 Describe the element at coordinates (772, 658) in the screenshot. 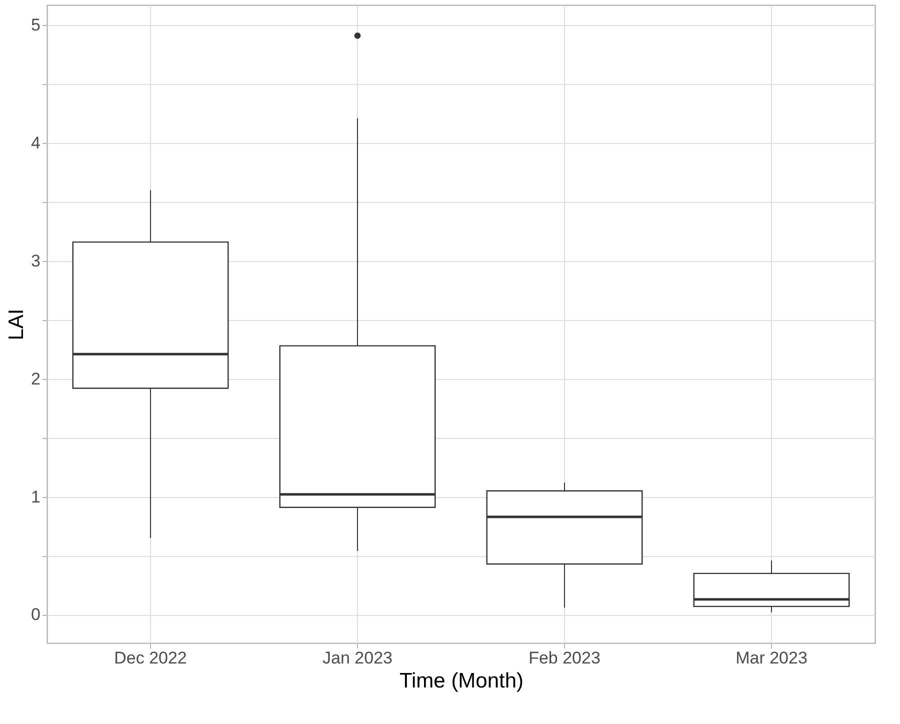

I see `x-tick-label: Mar 2023` at that location.